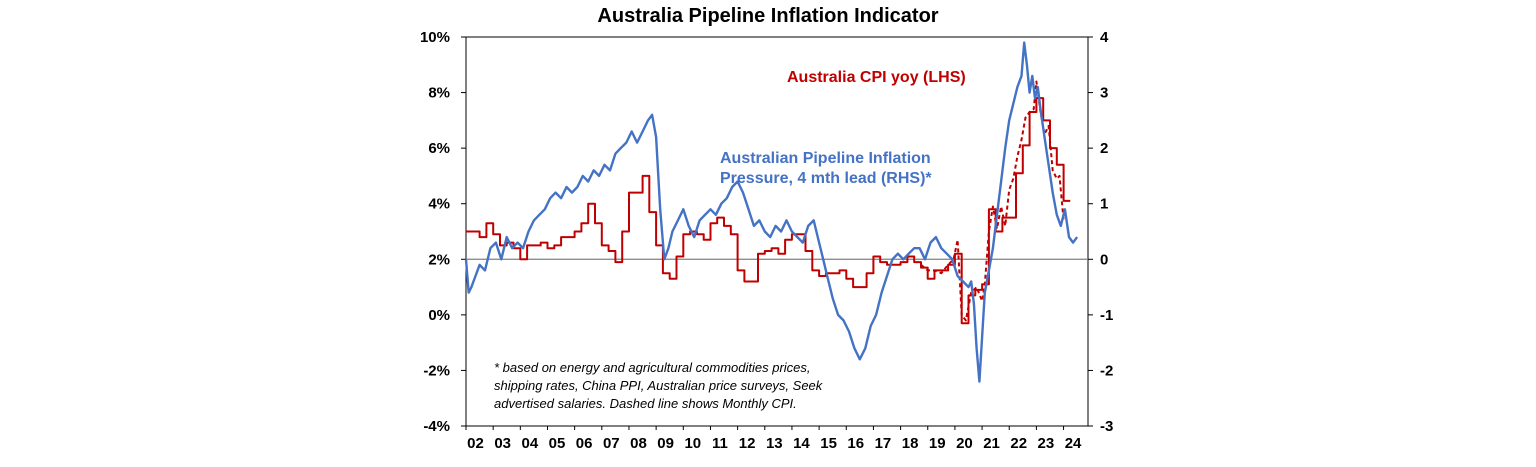  Describe the element at coordinates (611, 443) in the screenshot. I see `x-axis-tick-label: 07` at that location.